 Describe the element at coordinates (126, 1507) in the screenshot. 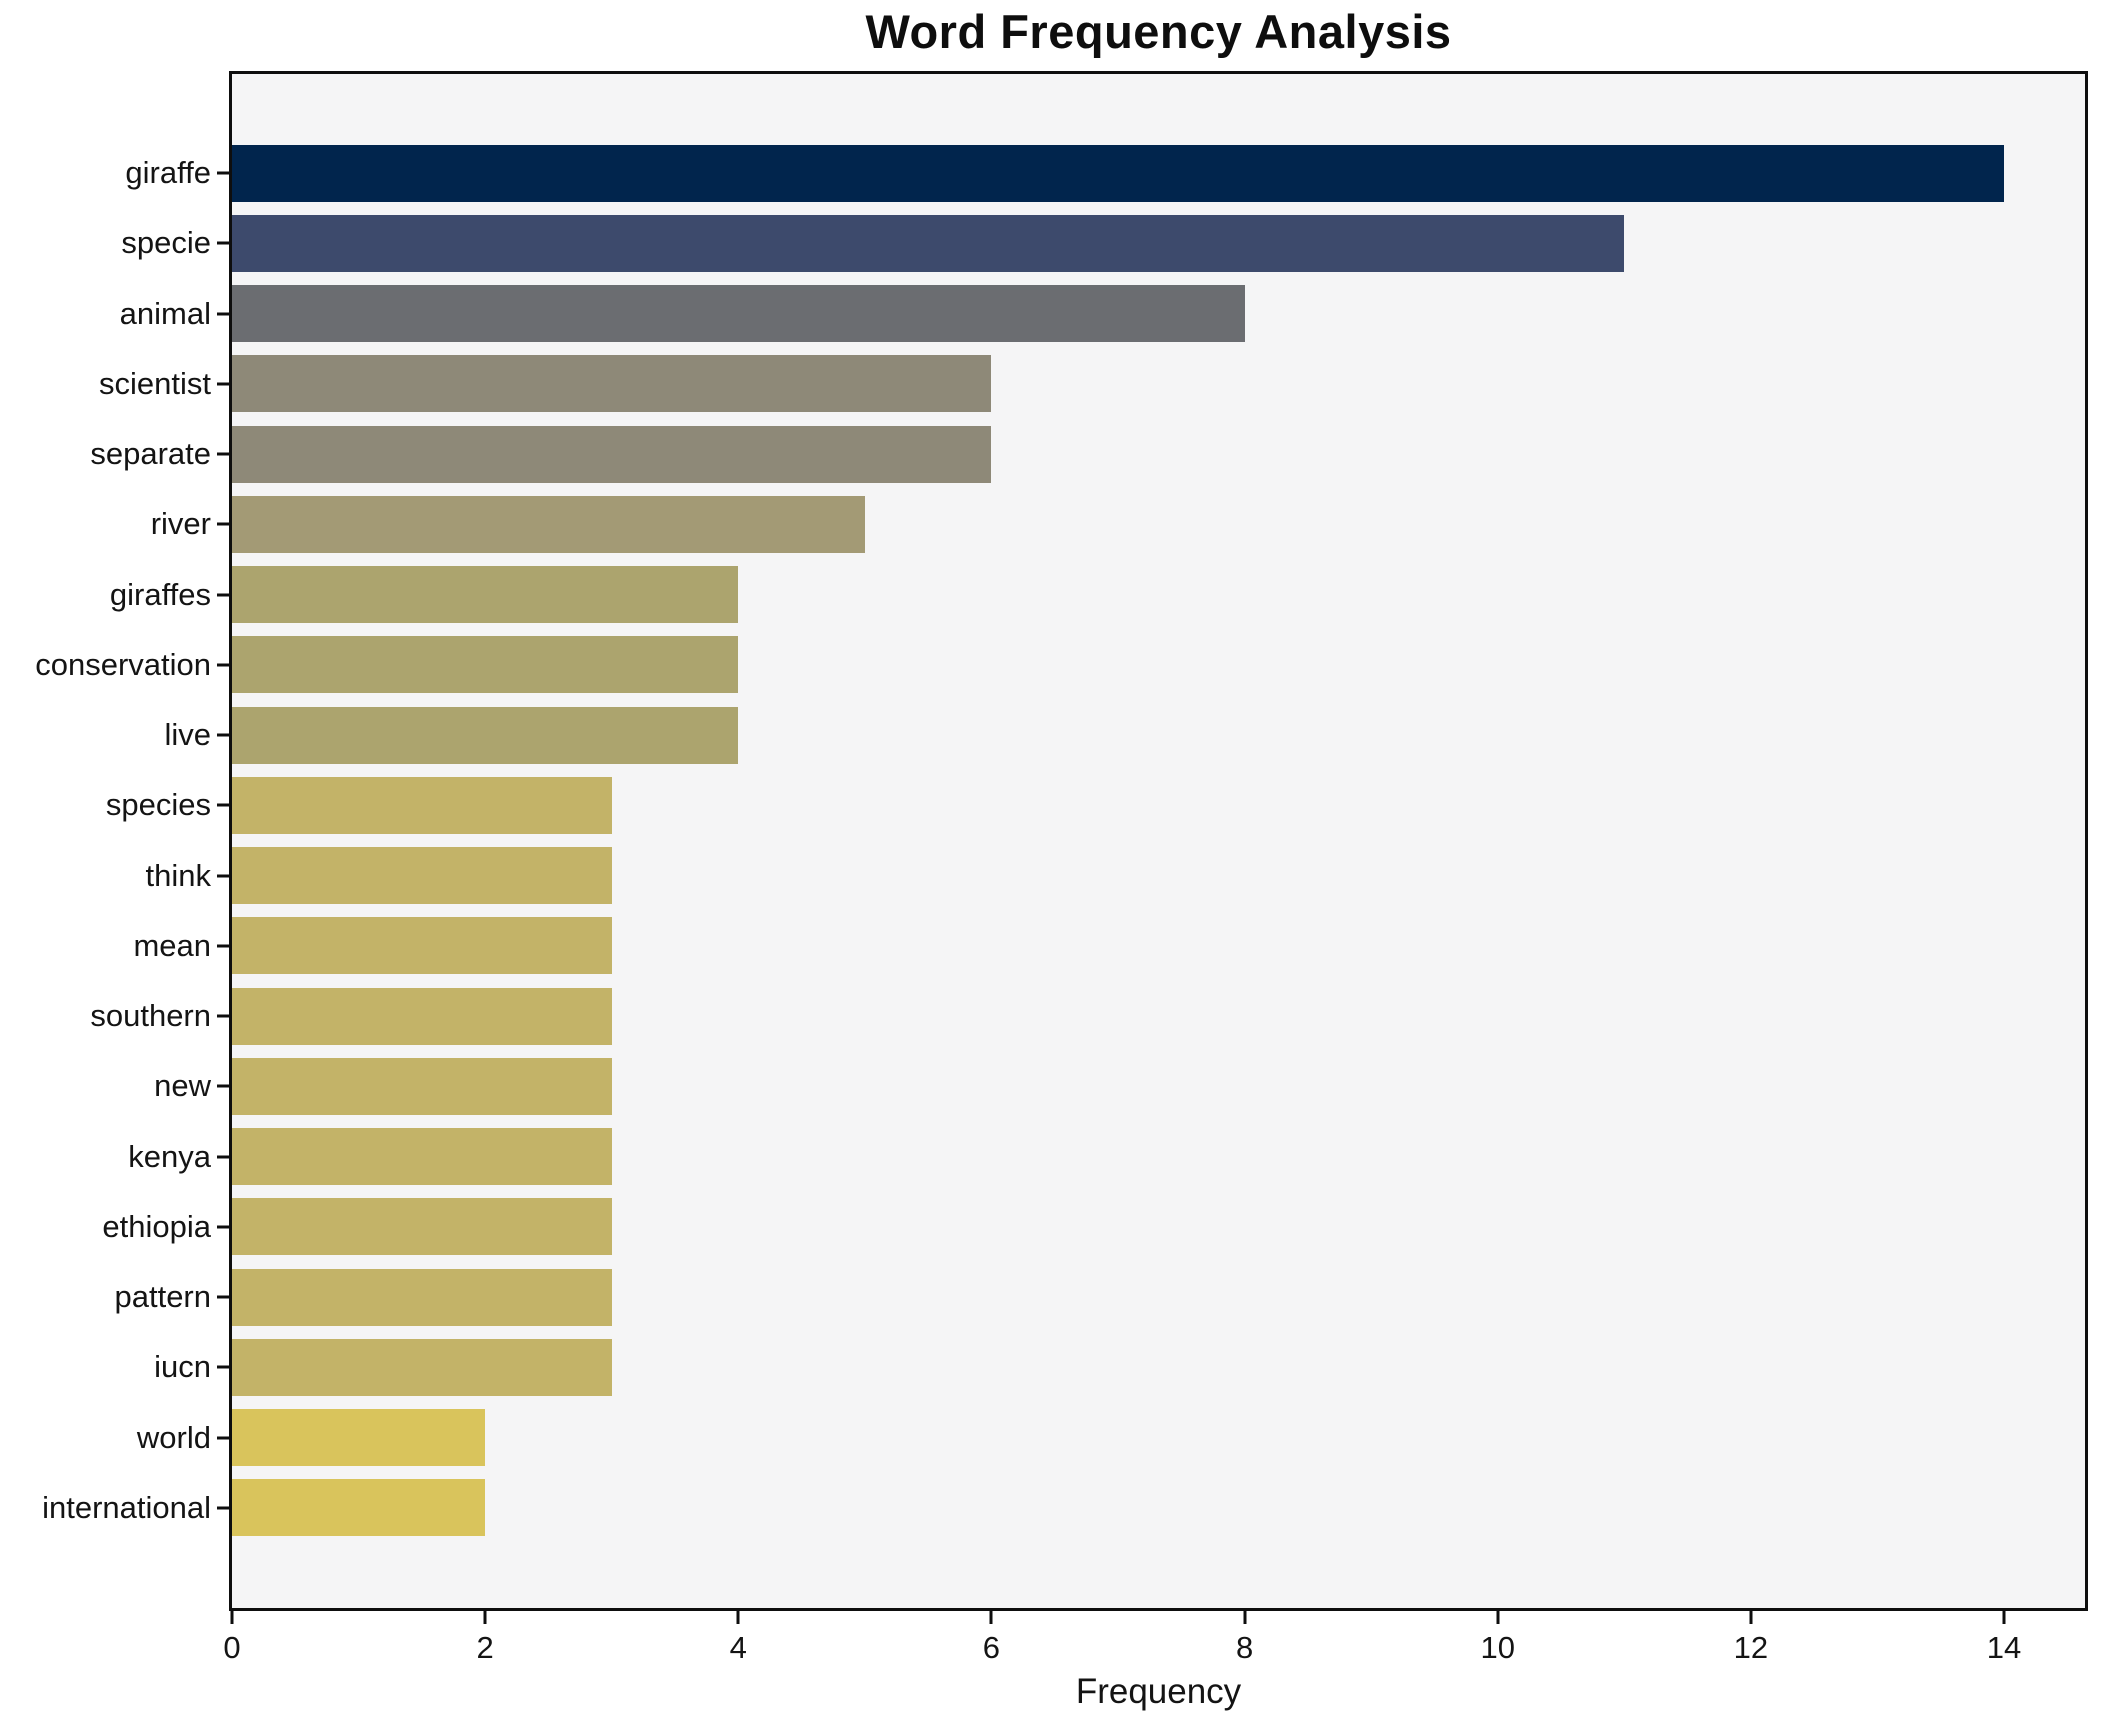

I see `y-tick-label-international: international` at that location.